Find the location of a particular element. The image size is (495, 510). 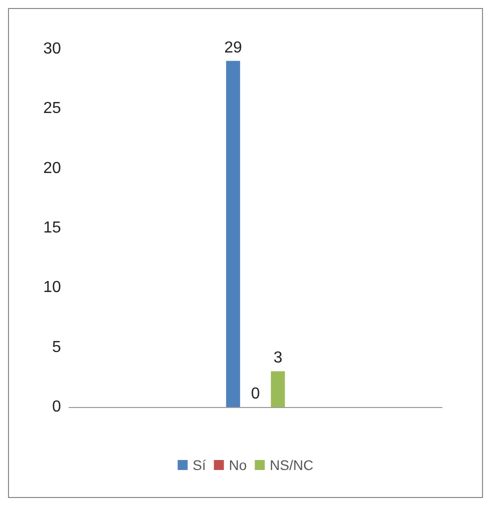

y-tick-label: 0 is located at coordinates (57, 407).